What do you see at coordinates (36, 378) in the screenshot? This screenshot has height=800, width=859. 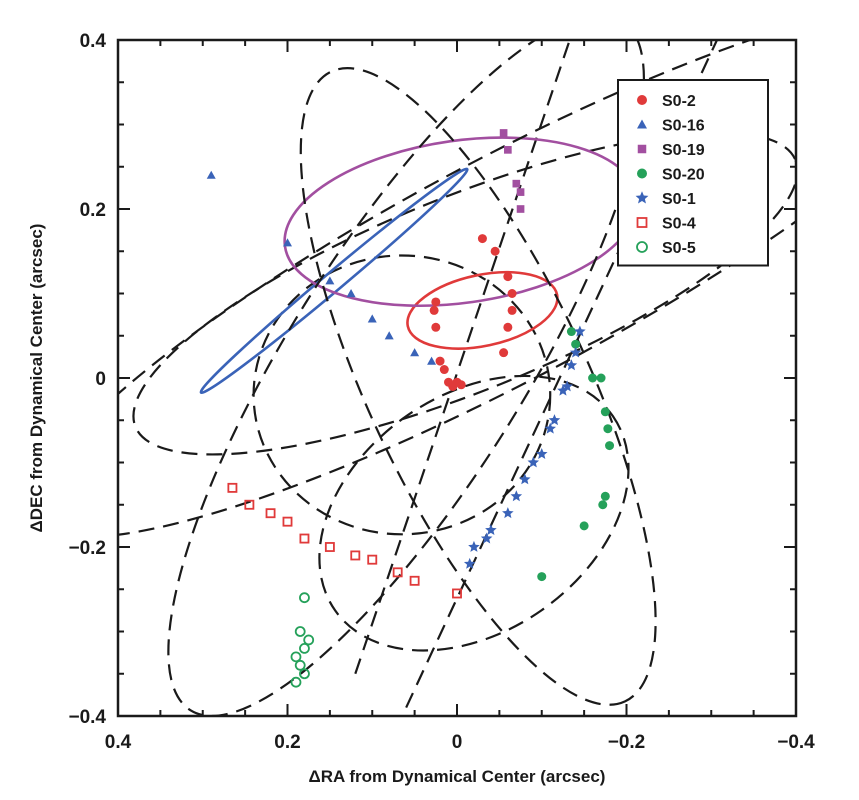 I see `y-axis-label: ΔDEC from Dynamical Center (arcsec)` at bounding box center [36, 378].